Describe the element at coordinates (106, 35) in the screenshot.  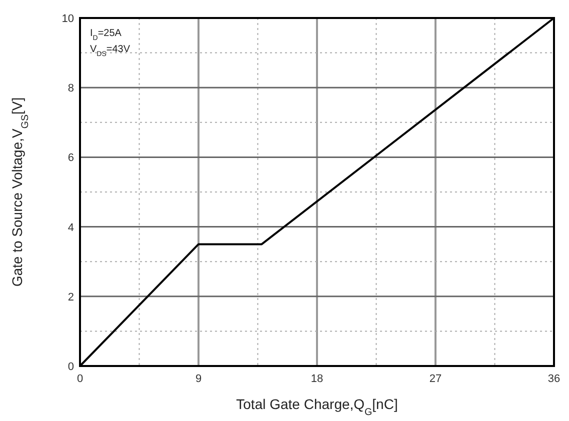
I see `annotation: I$_{D}$=25A` at that location.